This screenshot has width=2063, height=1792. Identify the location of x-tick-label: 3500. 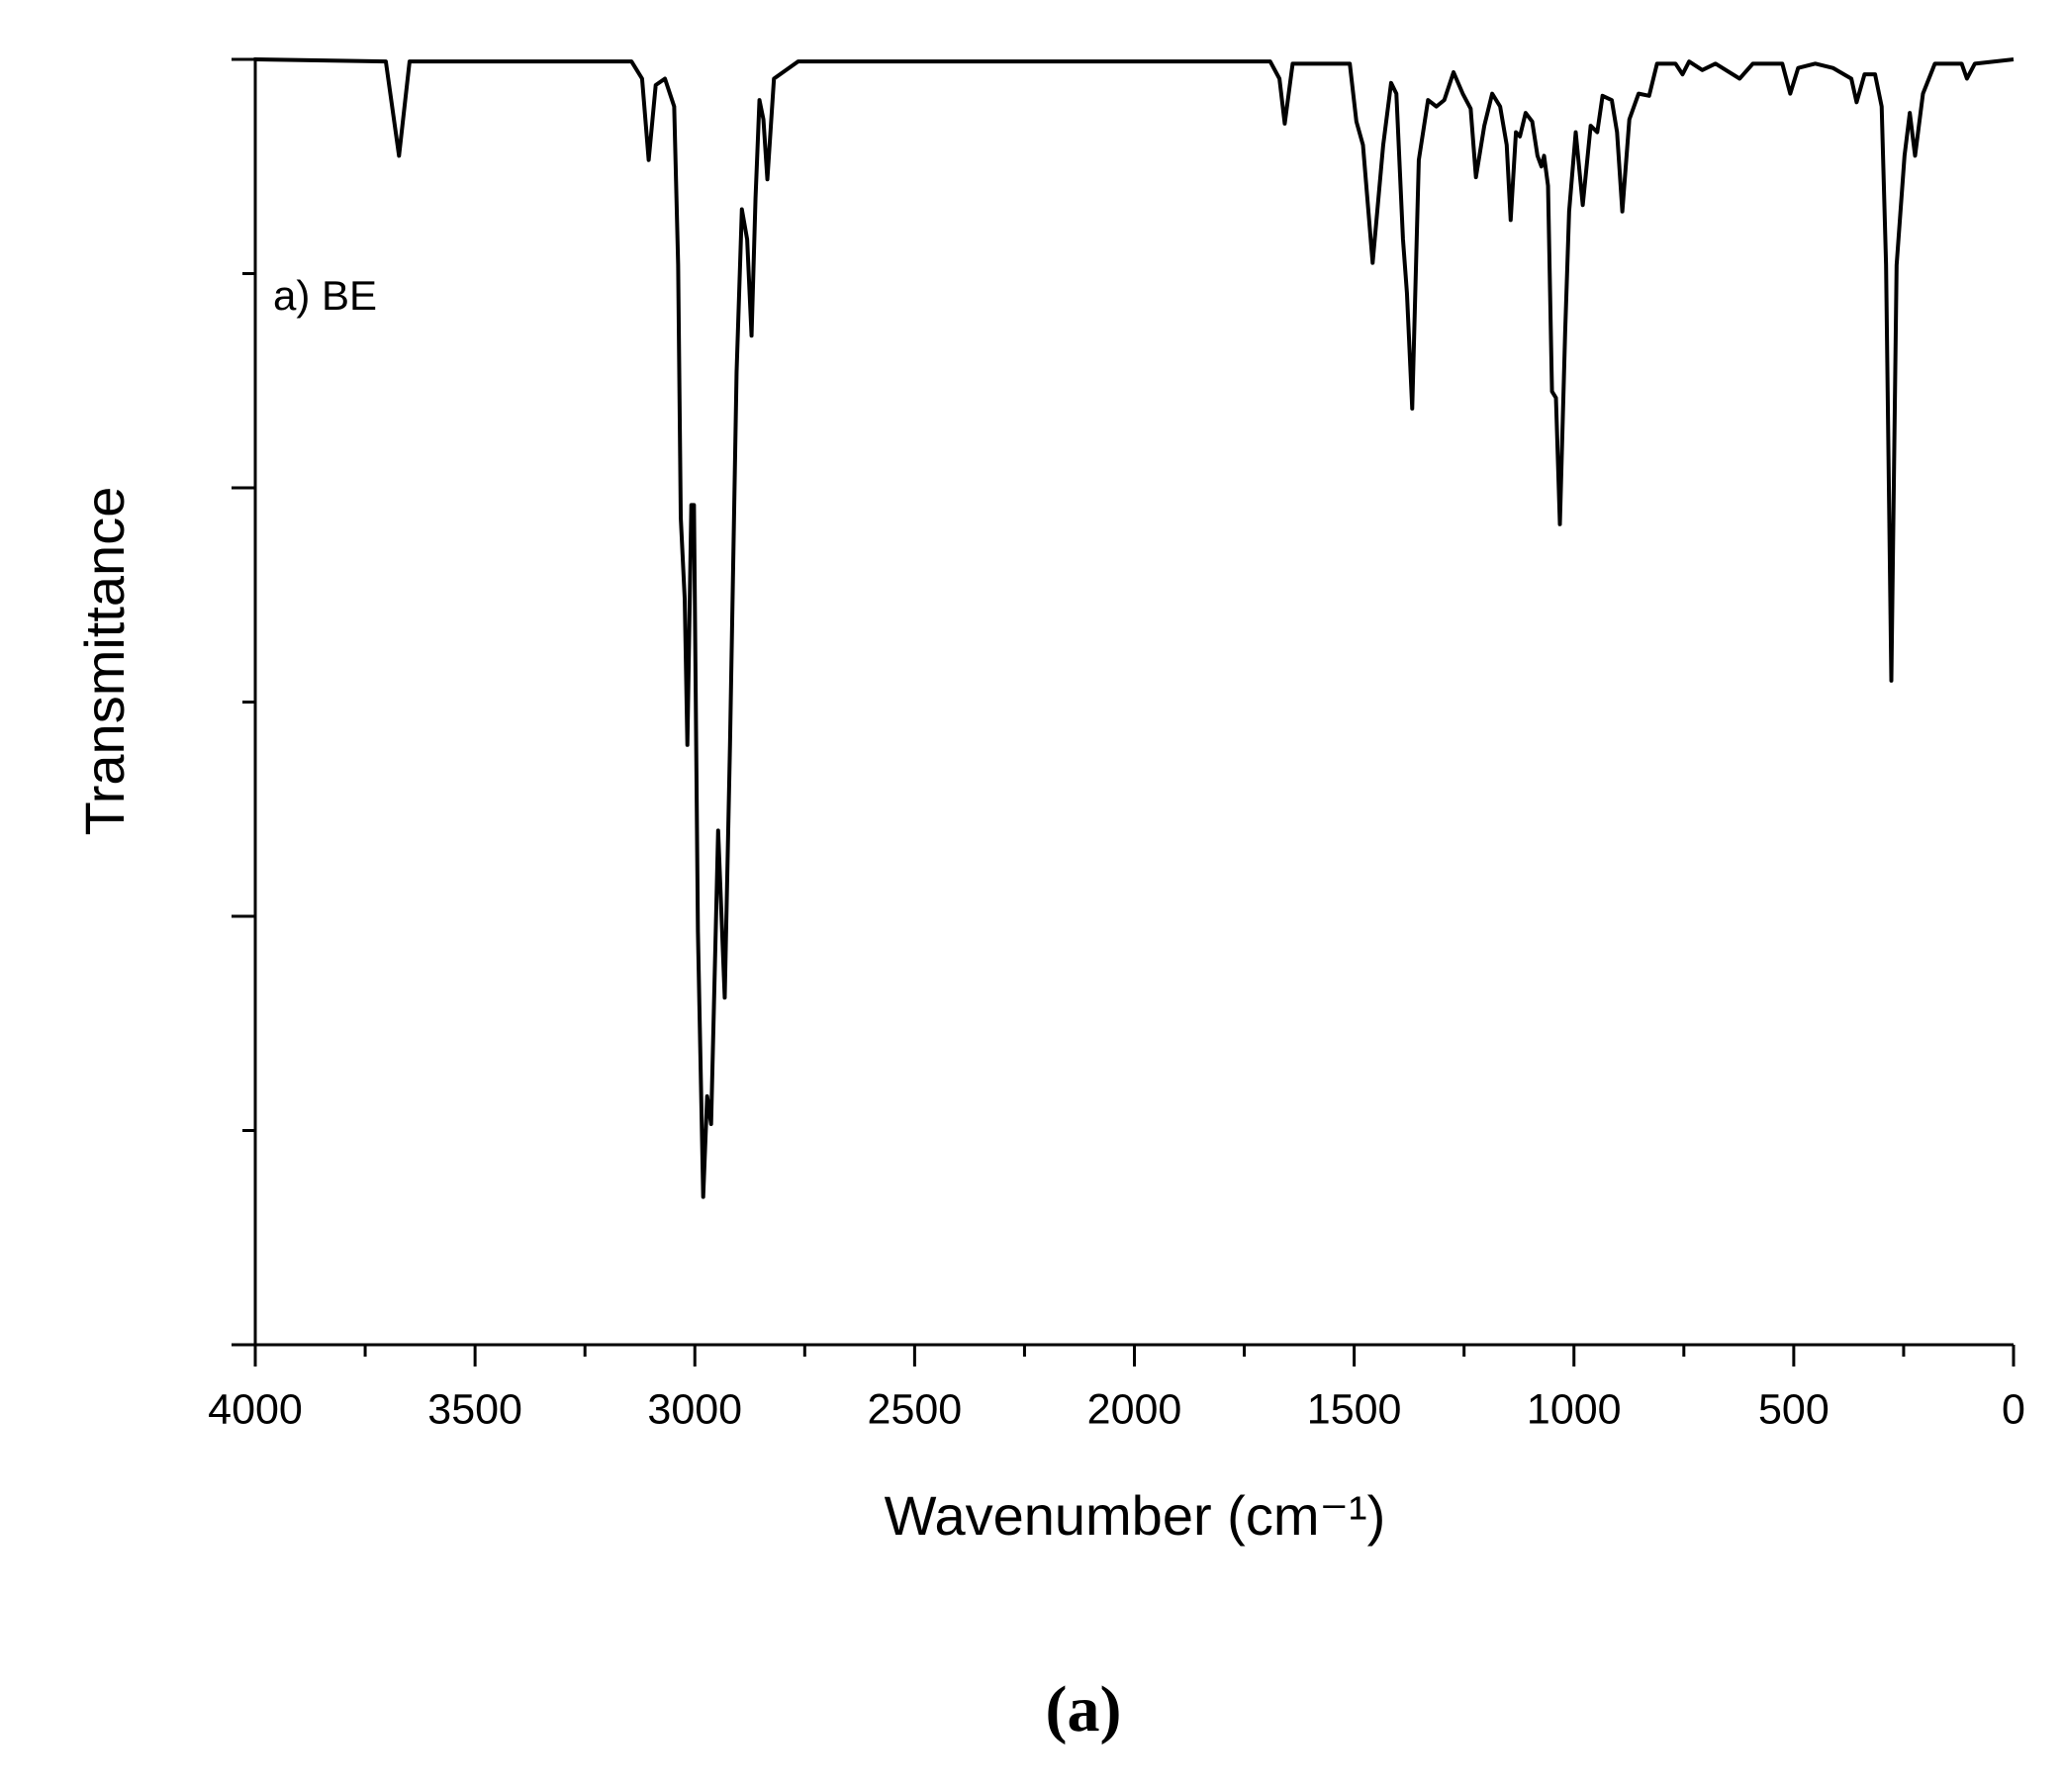
(474, 1409).